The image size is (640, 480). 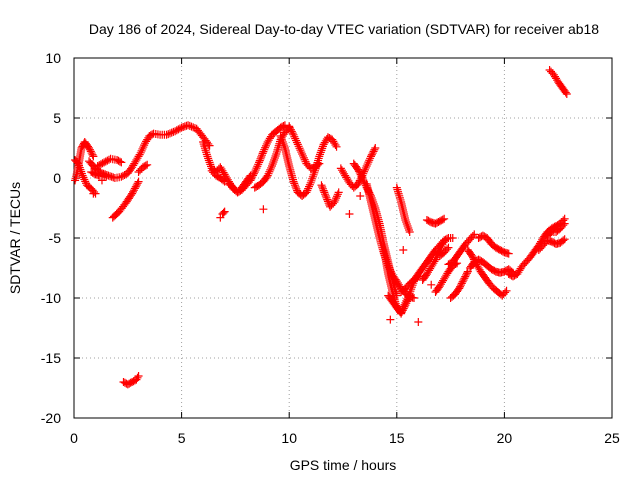 What do you see at coordinates (612, 438) in the screenshot?
I see `x-tick-label: 25` at bounding box center [612, 438].